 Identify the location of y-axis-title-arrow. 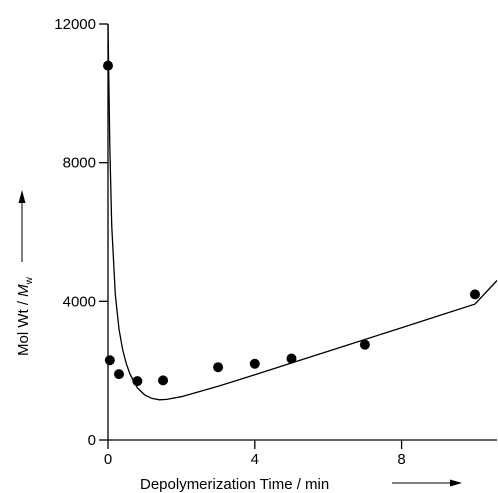
(22, 226).